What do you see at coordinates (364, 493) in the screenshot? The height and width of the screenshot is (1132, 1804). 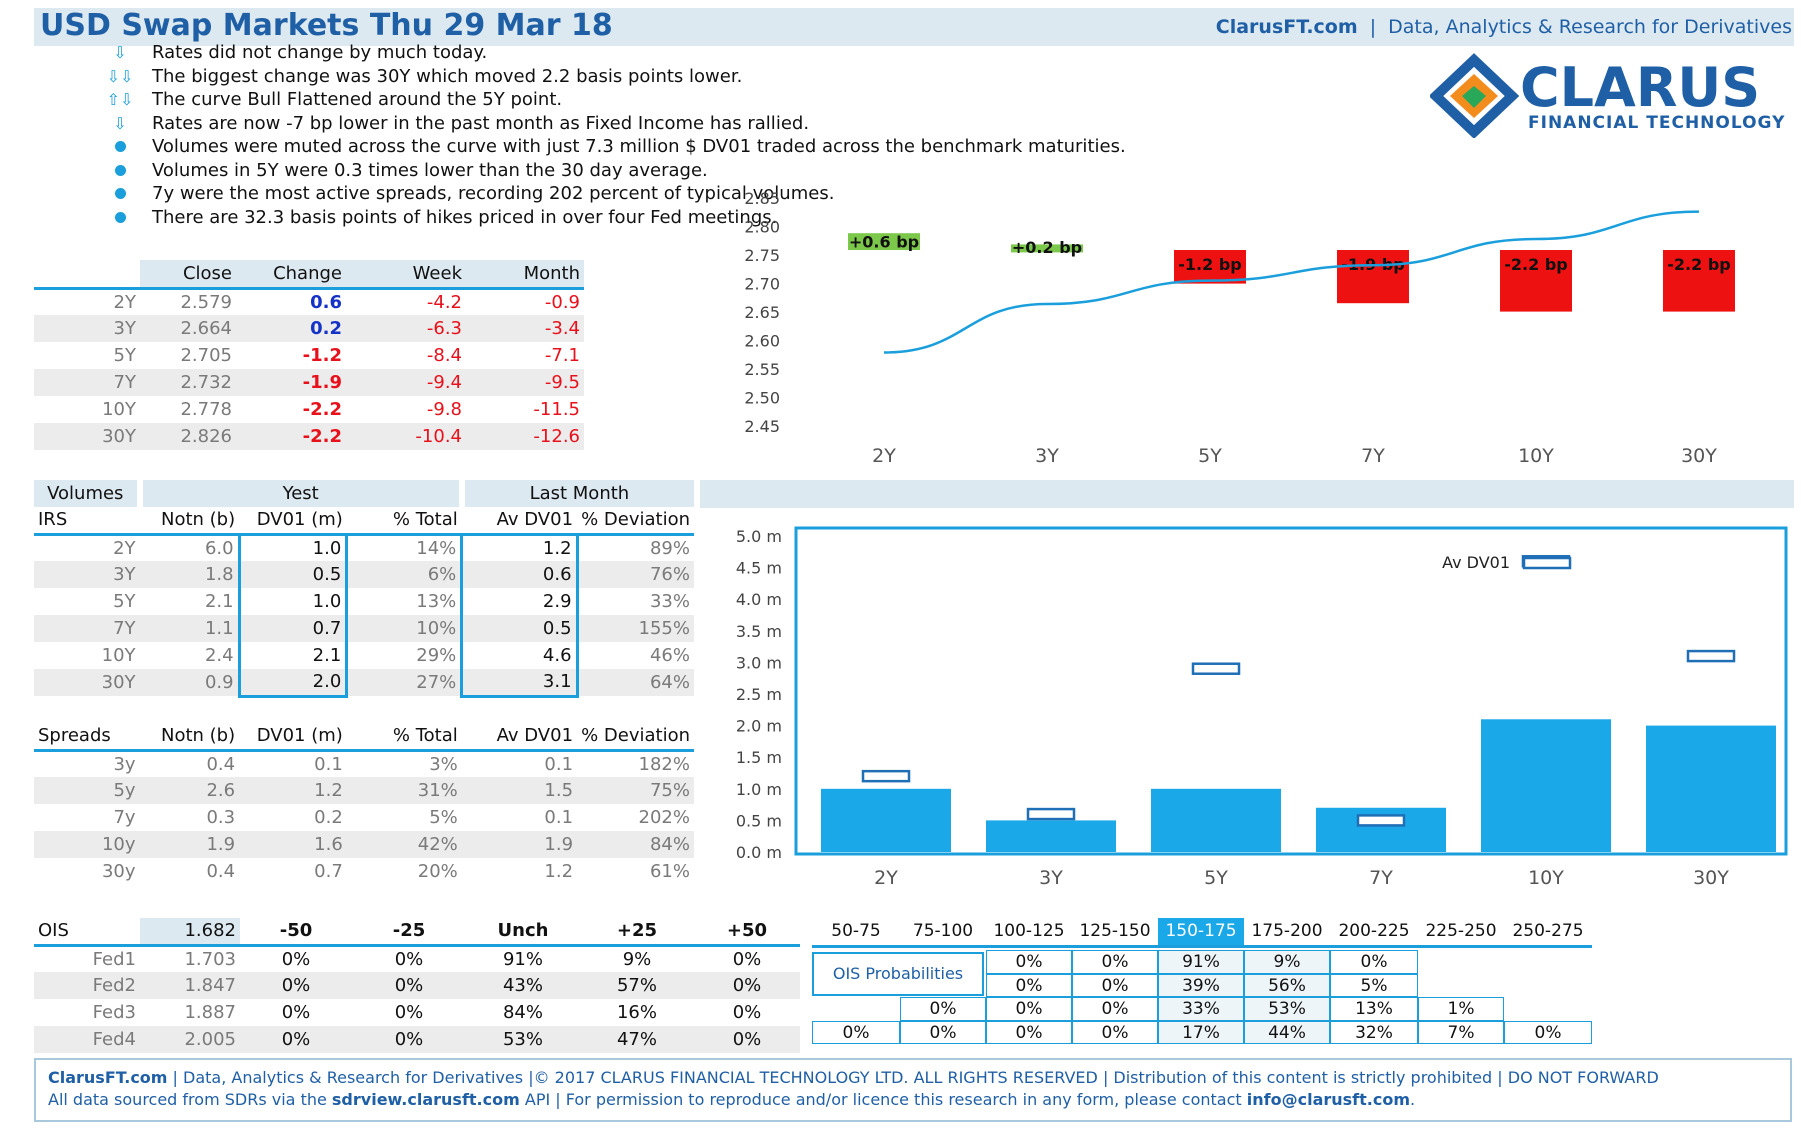 I see `volumes-group-header: Volumes Yest Last Month` at bounding box center [364, 493].